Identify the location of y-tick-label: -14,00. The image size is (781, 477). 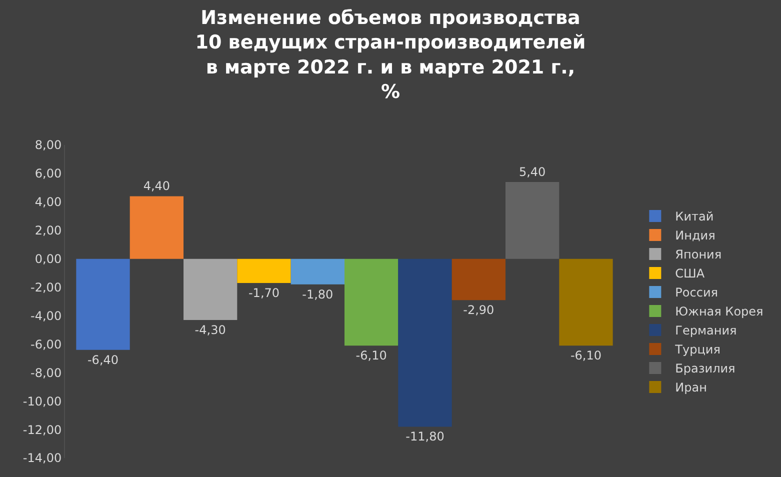
(42, 458).